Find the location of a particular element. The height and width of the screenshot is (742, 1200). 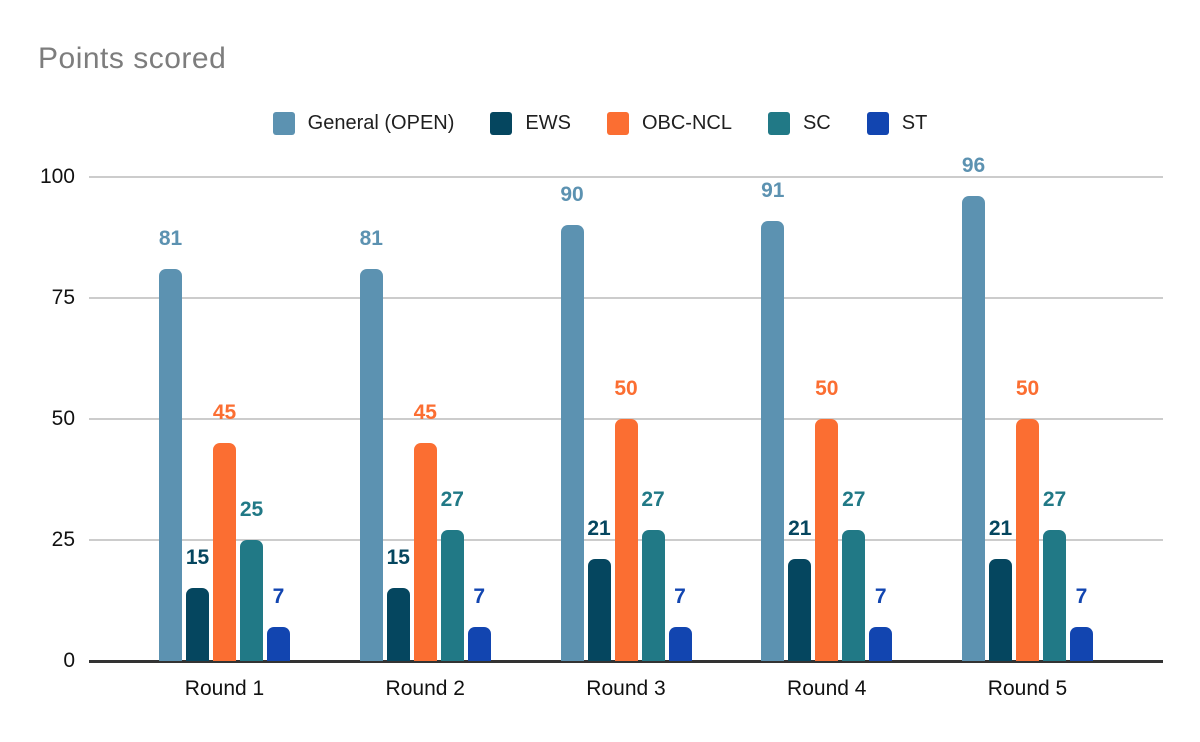

legend-label: ST is located at coordinates (914, 122).